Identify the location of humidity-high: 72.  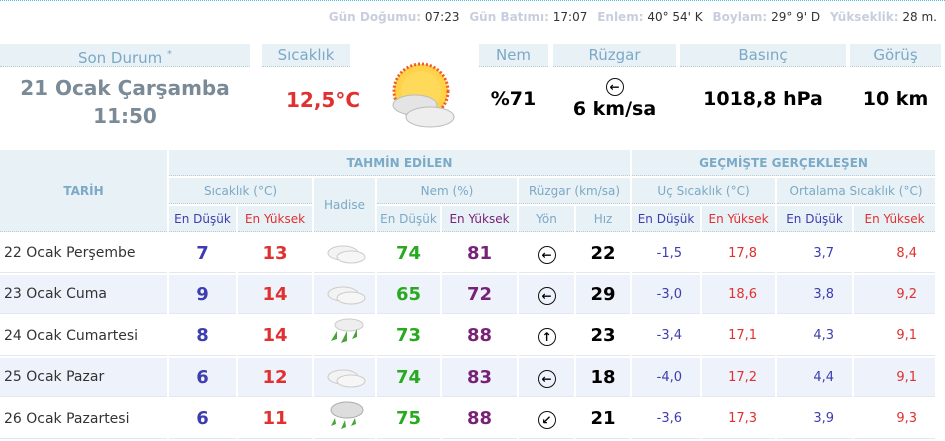
(479, 294).